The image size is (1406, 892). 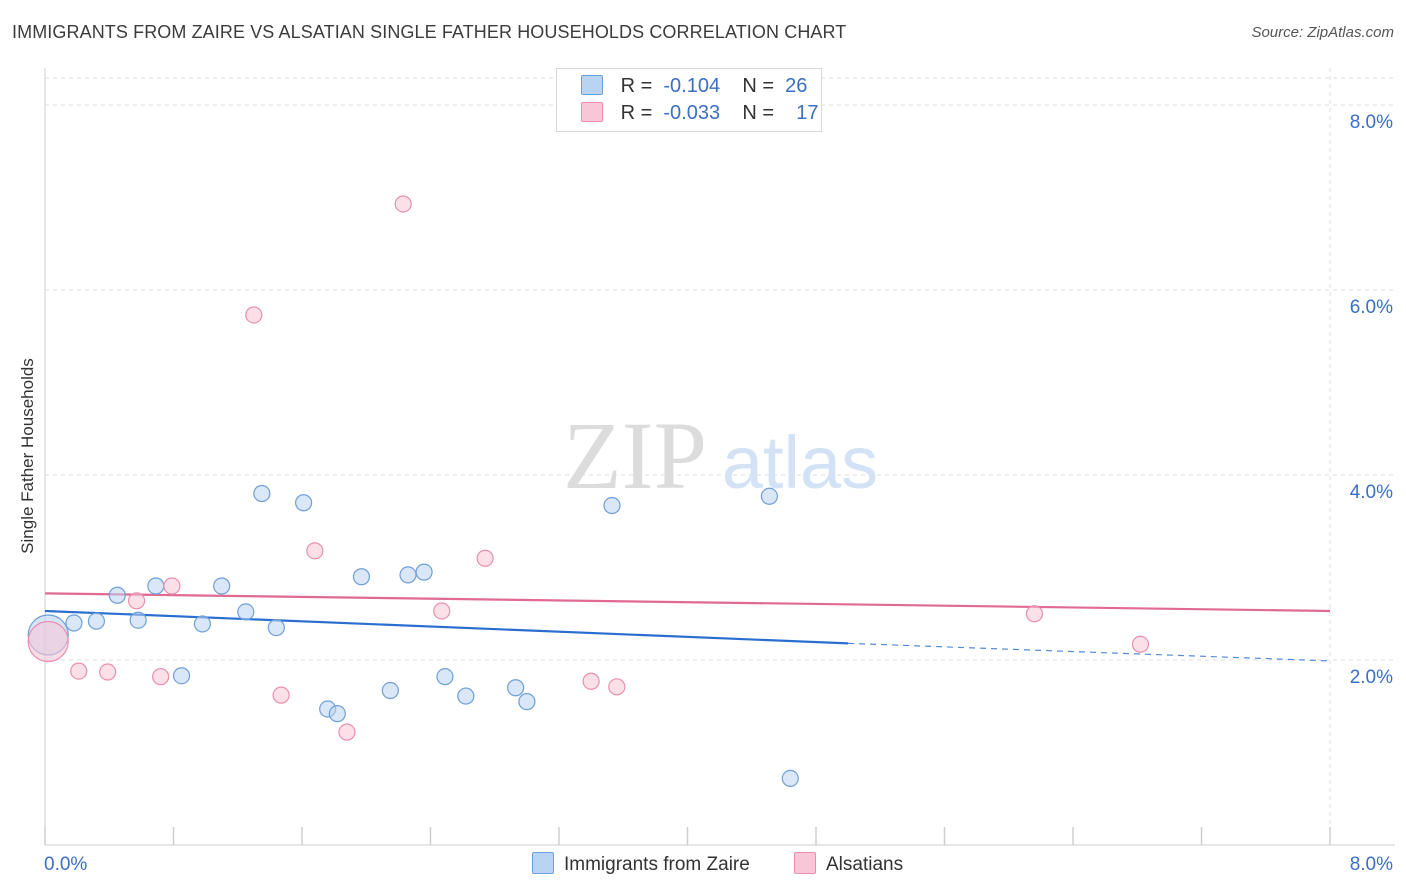 I want to click on legend-n-value: 17, so click(x=807, y=113).